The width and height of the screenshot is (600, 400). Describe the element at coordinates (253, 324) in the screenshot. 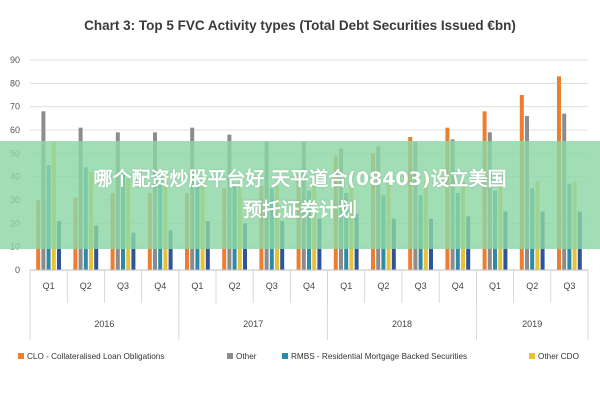

I see `year-label: 2017` at that location.